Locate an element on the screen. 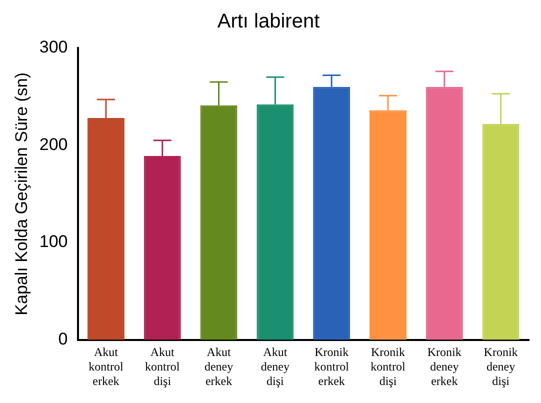 This screenshot has width=541, height=403. y-axis-title: Kapalı Kolda Geçirilen Süre (sn) is located at coordinates (21, 194).